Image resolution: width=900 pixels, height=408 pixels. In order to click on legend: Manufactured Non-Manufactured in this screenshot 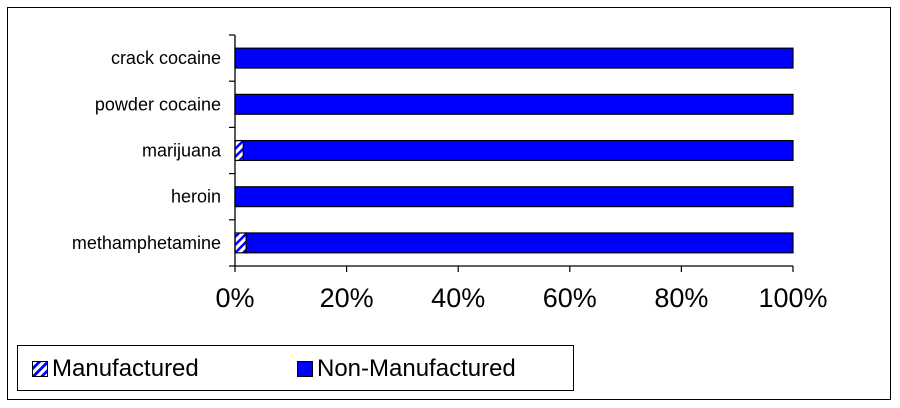, I will do `click(295, 368)`.